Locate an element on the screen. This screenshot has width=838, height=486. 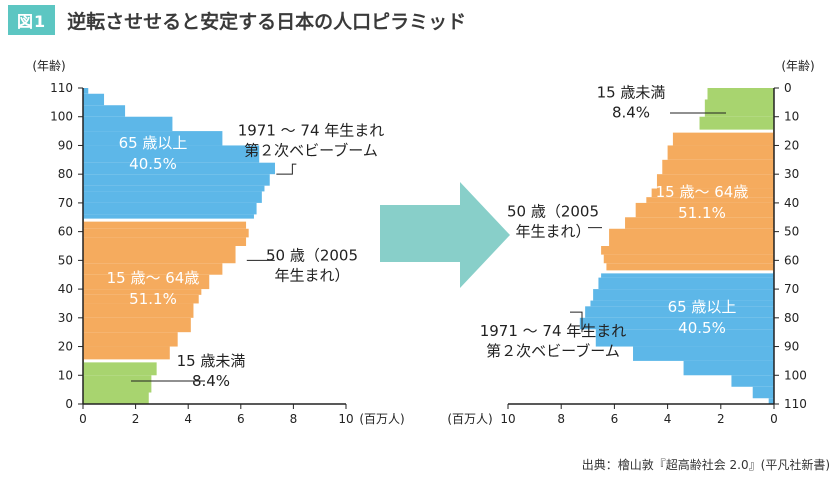
x-axis-unit-label: (百万人) is located at coordinates (381, 419).